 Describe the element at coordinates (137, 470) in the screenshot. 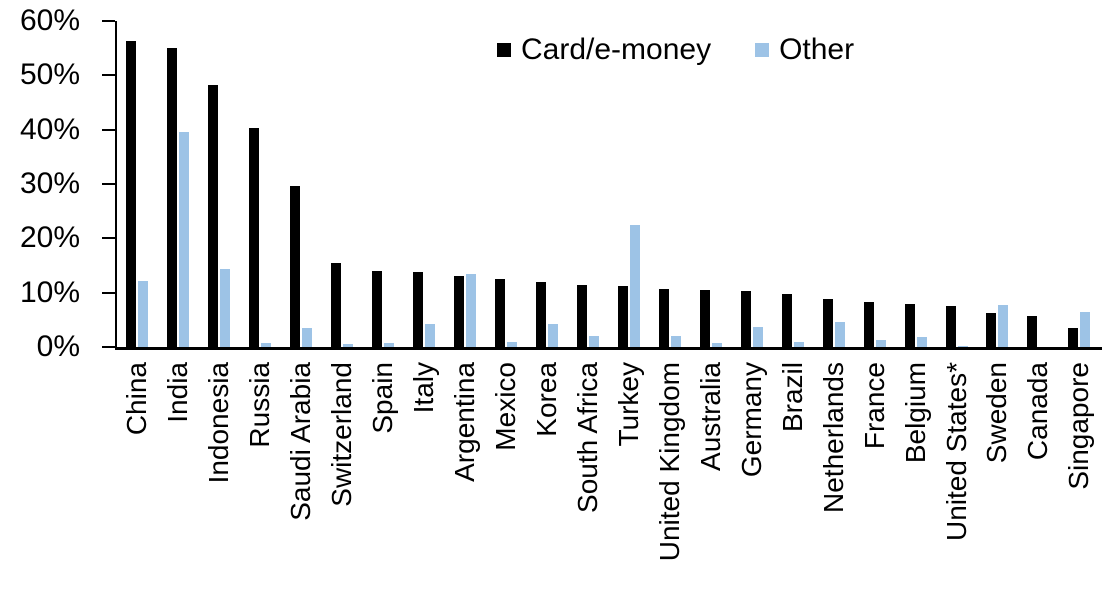

I see `x-axis-label-cell: China` at that location.